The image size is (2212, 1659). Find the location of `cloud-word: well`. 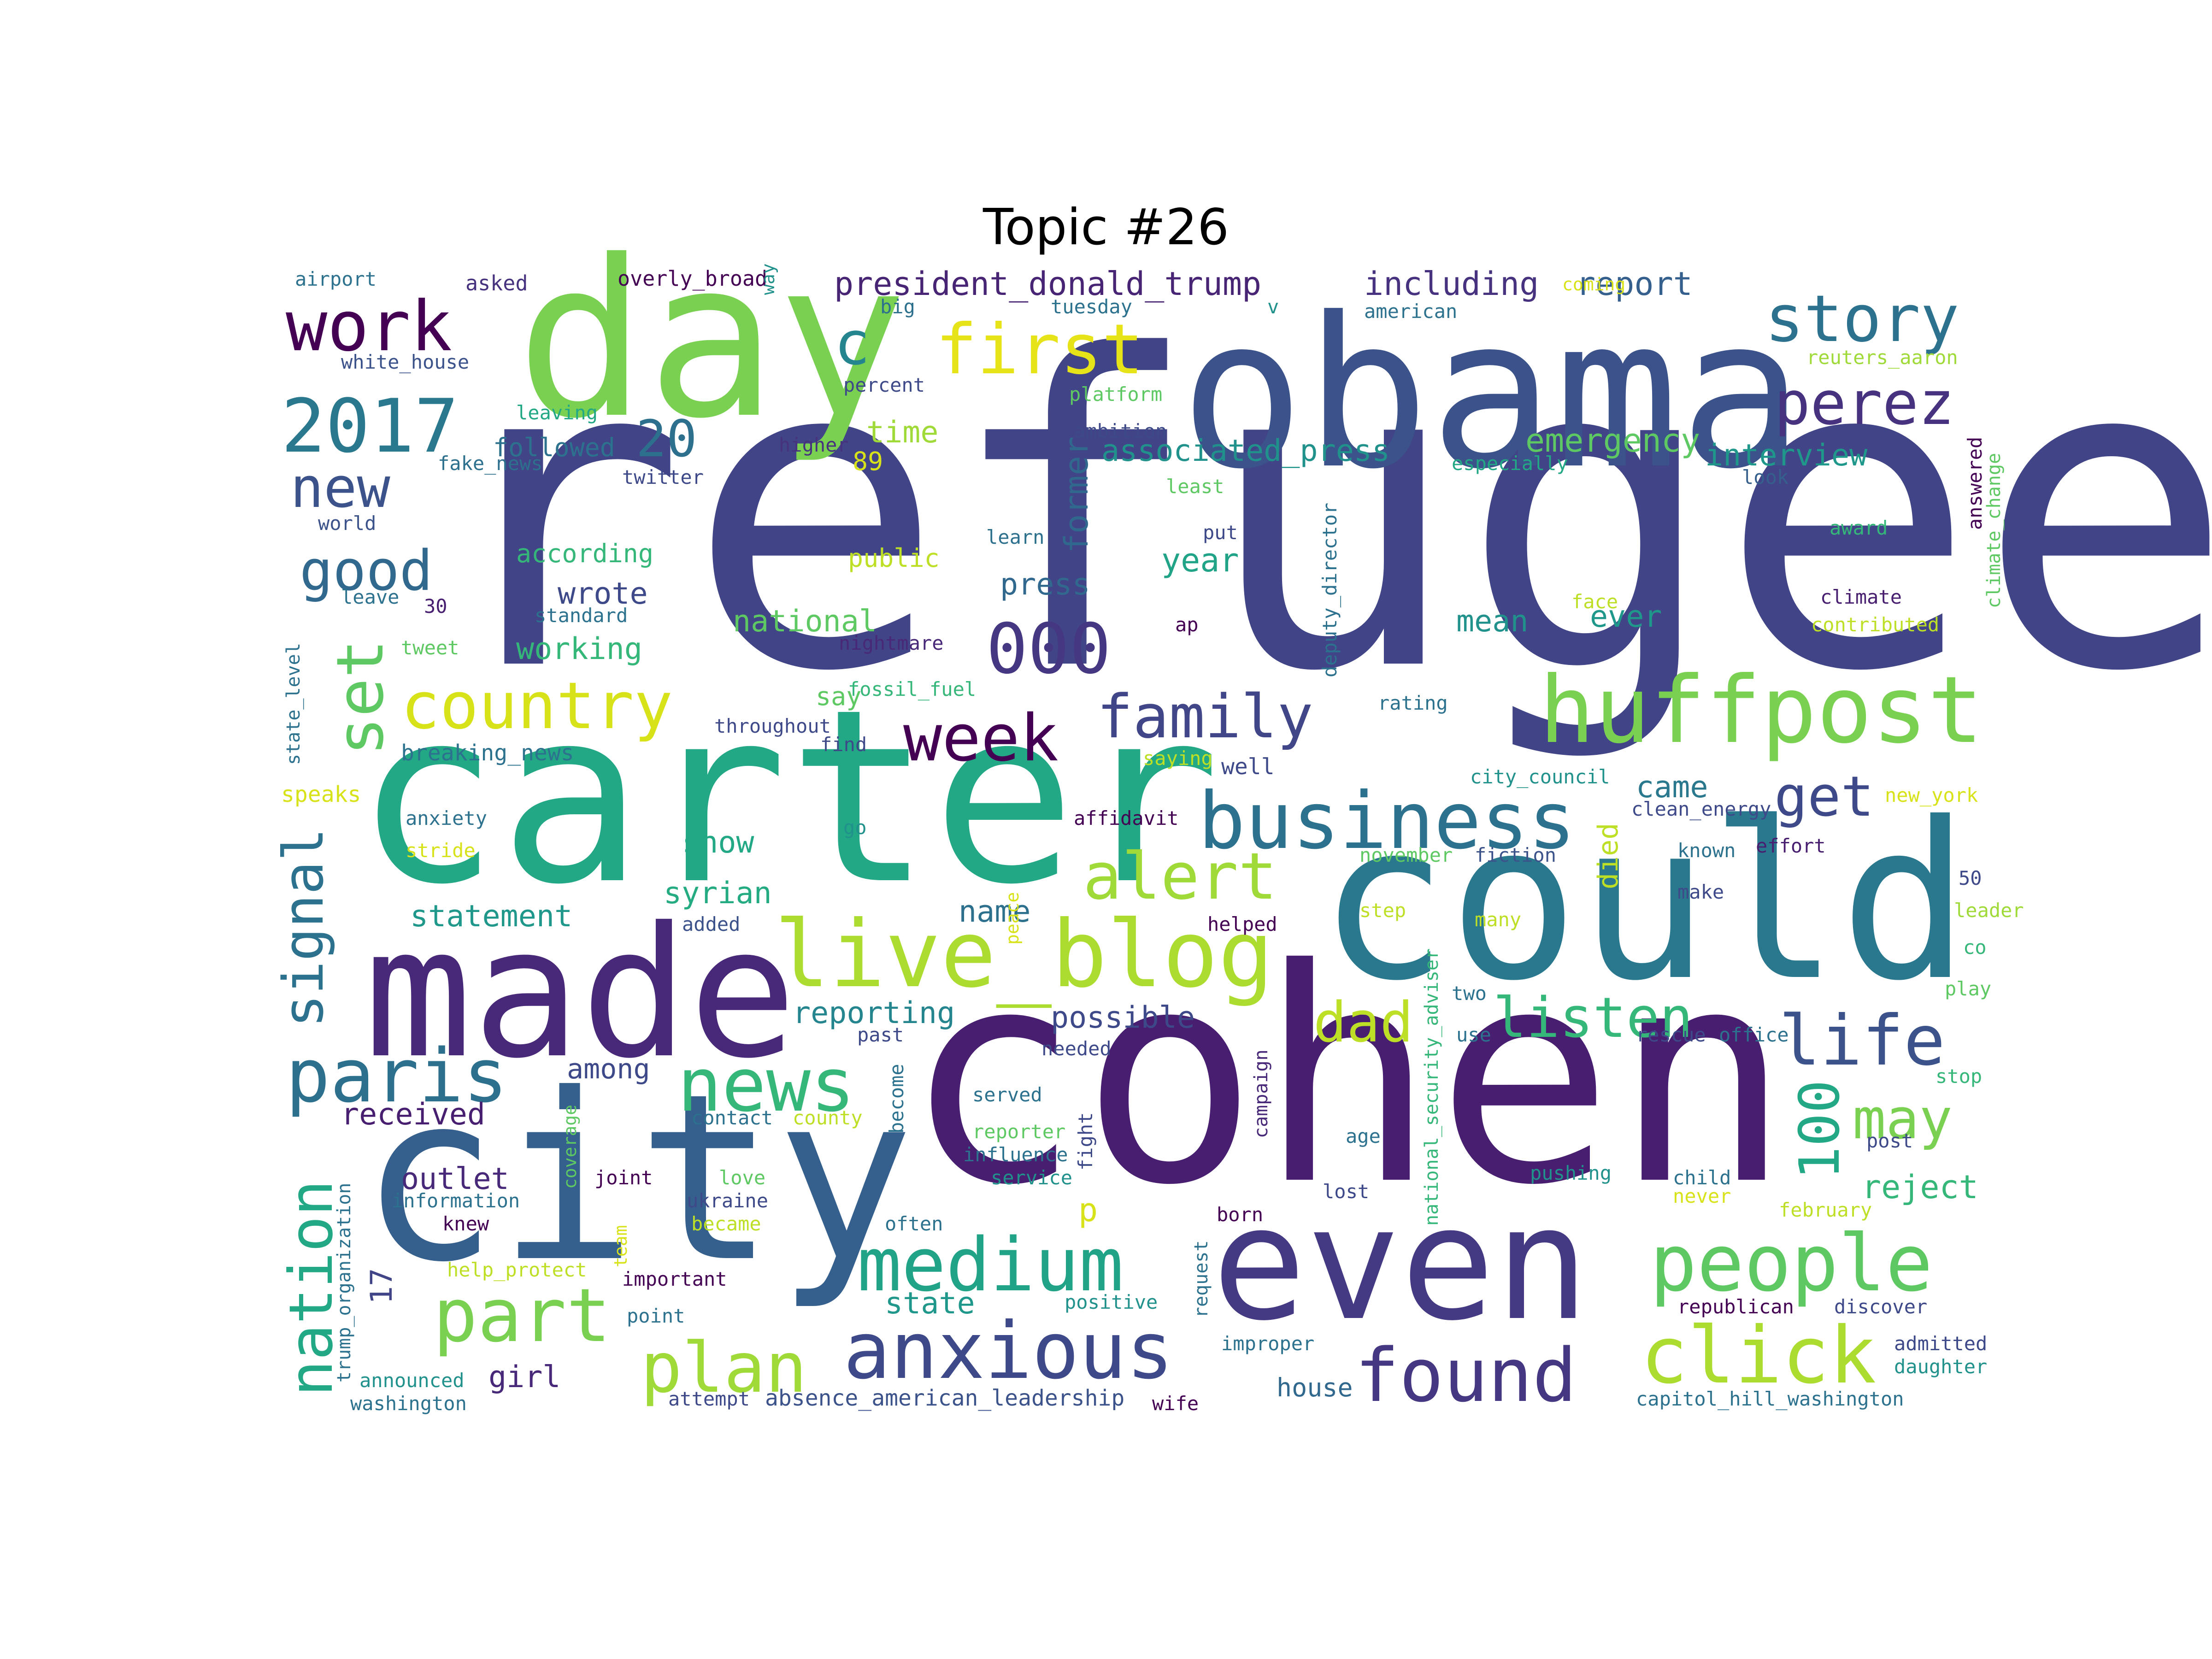

cloud-word: well is located at coordinates (1248, 767).